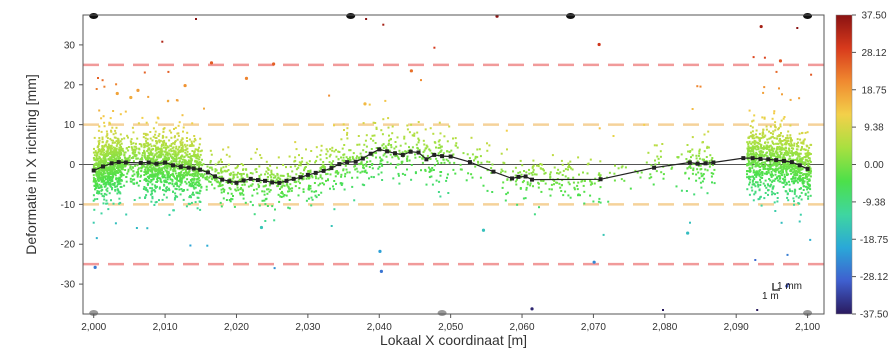 Image resolution: width=896 pixels, height=351 pixels. I want to click on scatter-point-1991, so click(330, 154).